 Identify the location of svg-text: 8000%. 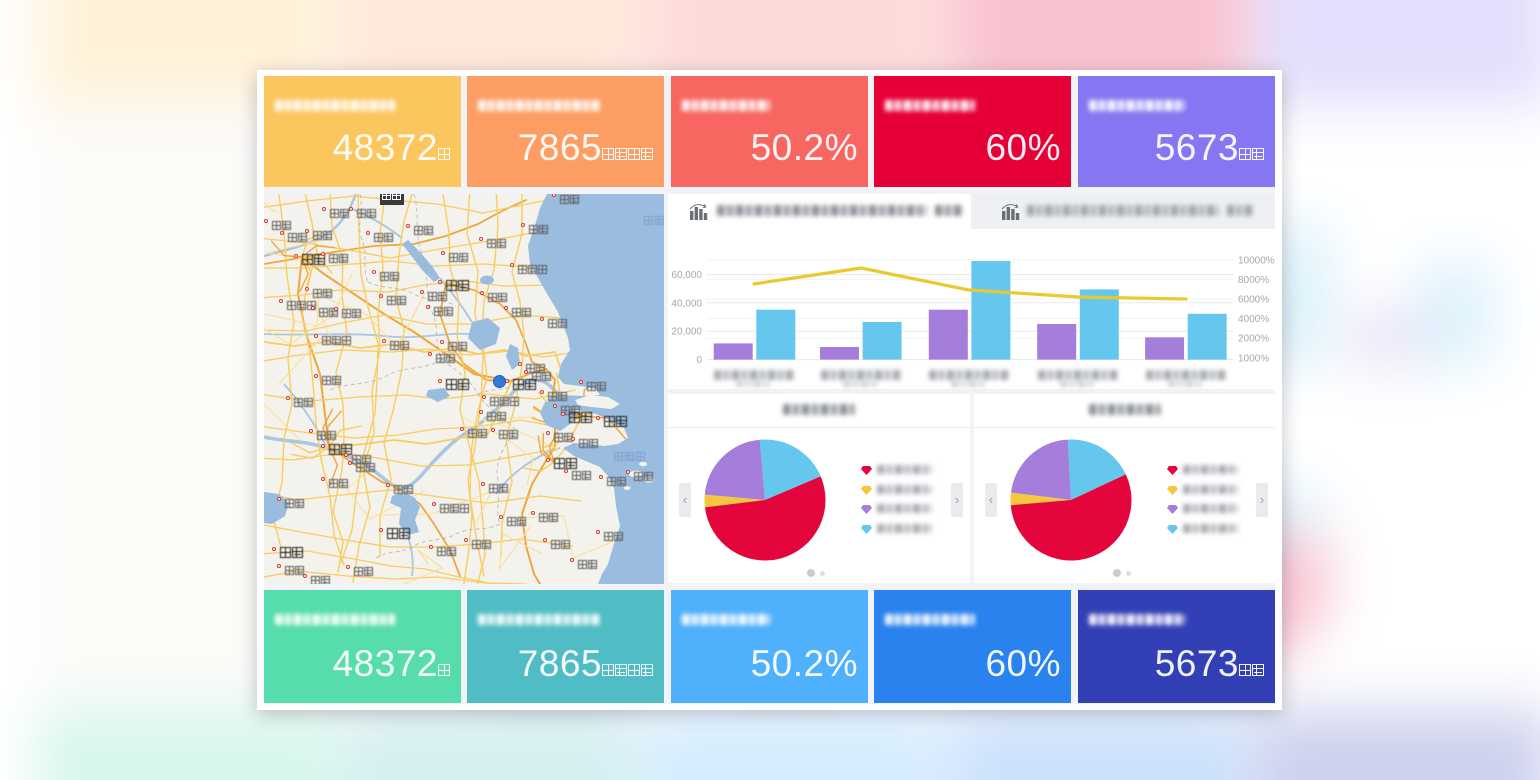
(1253, 280).